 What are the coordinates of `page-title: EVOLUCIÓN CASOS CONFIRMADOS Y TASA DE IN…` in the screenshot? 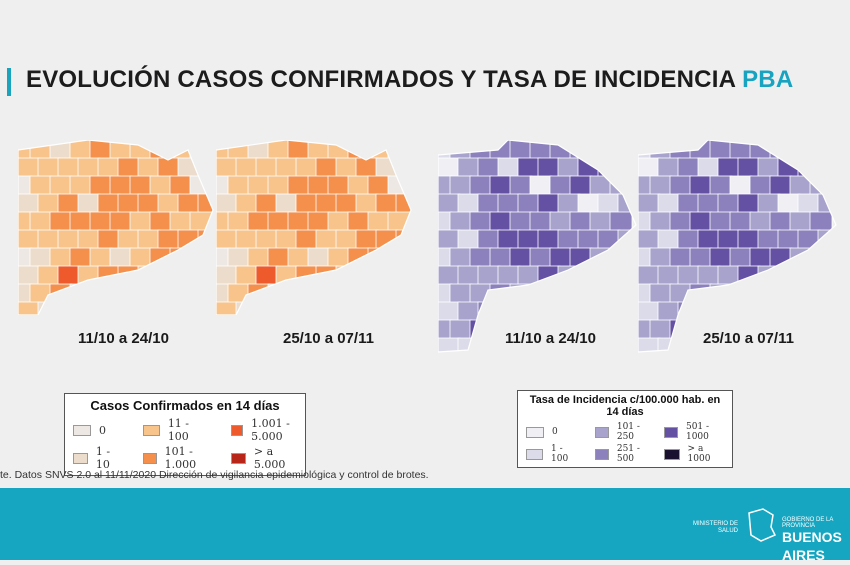 It's located at (409, 80).